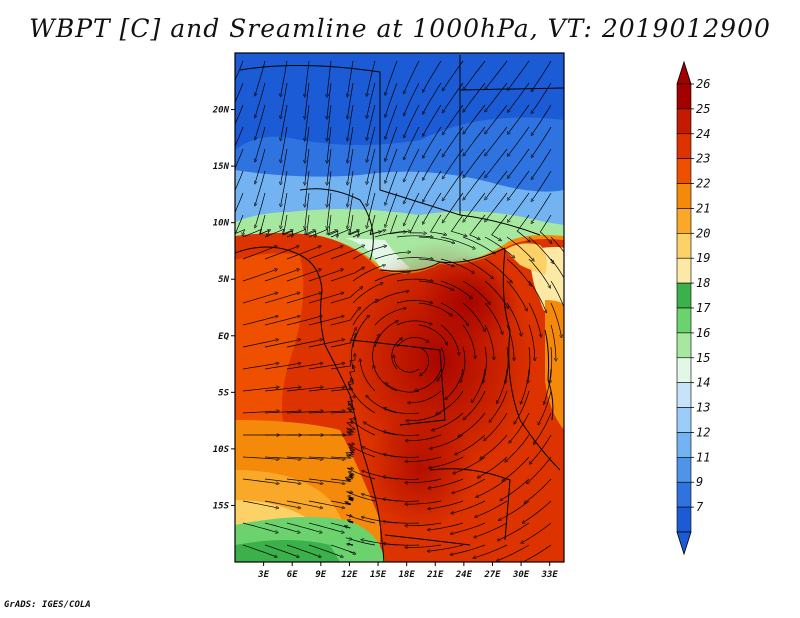 The image size is (800, 618). Describe the element at coordinates (703, 109) in the screenshot. I see `colorbar-label: 25` at that location.